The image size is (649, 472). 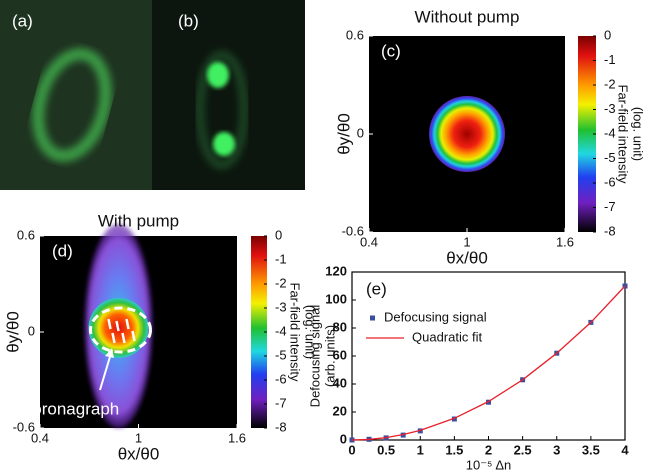 I want to click on legend-swatch, so click(x=372, y=318).